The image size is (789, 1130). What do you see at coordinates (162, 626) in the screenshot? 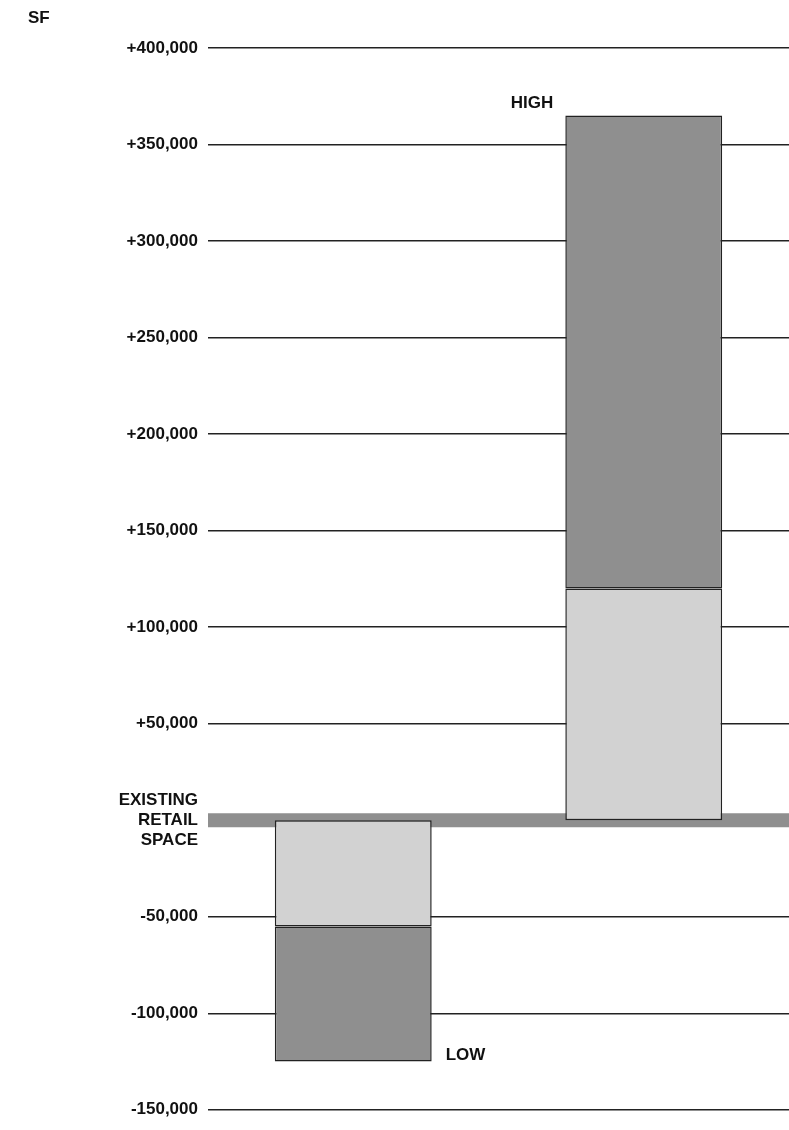
I see `y-tick-label: +100,000` at bounding box center [162, 626].